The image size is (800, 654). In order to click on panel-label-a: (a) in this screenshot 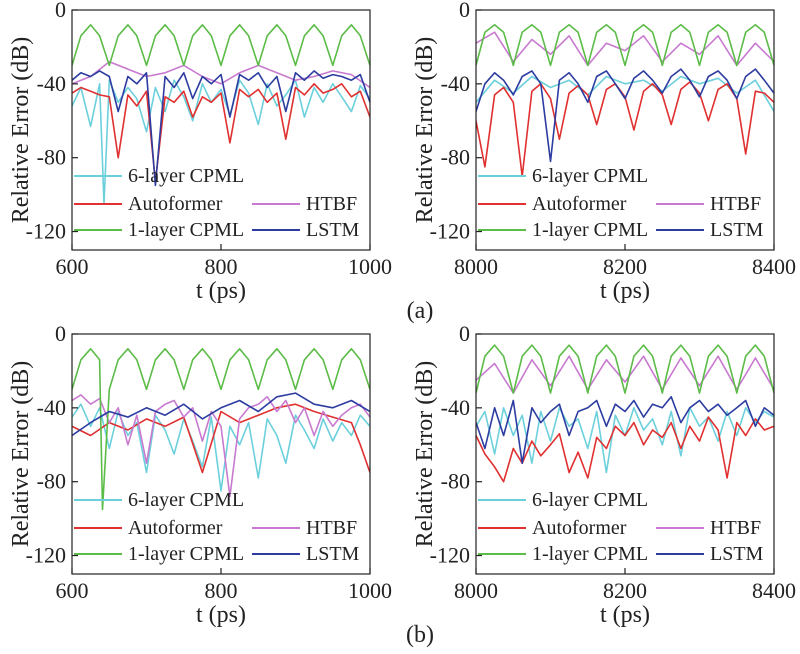, I will do `click(420, 311)`.